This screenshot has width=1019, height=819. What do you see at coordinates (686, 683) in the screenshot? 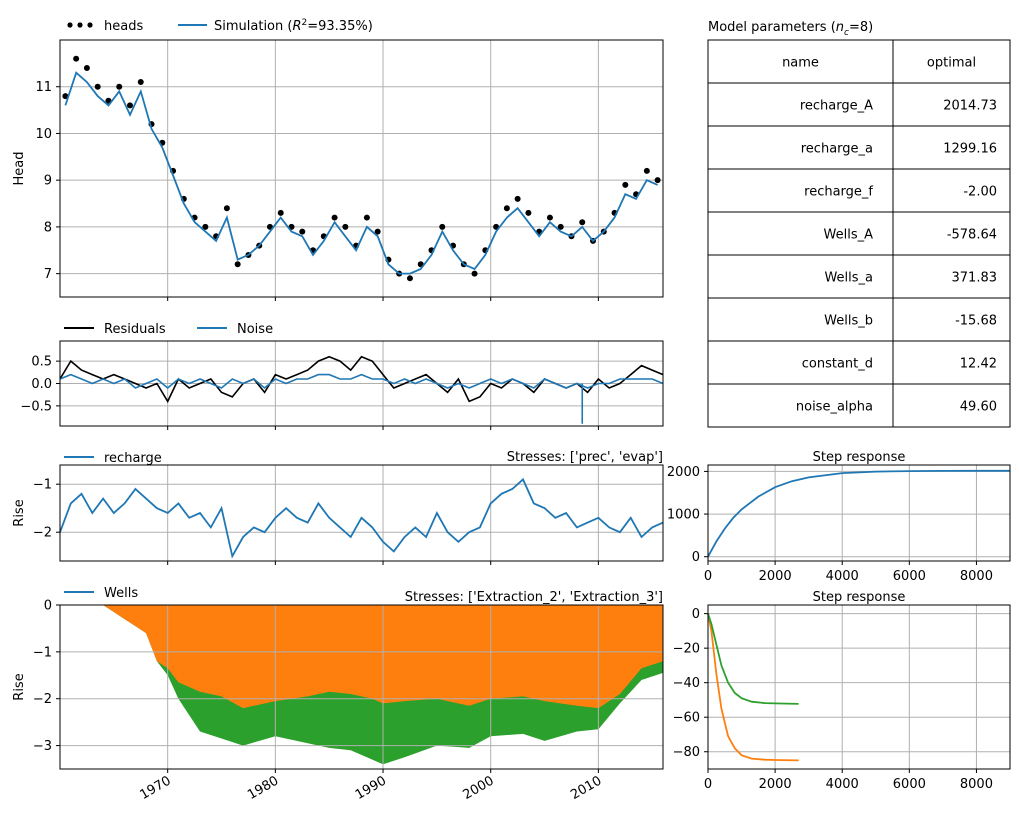
I see `step-wells-ytick-label-2: −40` at bounding box center [686, 683].